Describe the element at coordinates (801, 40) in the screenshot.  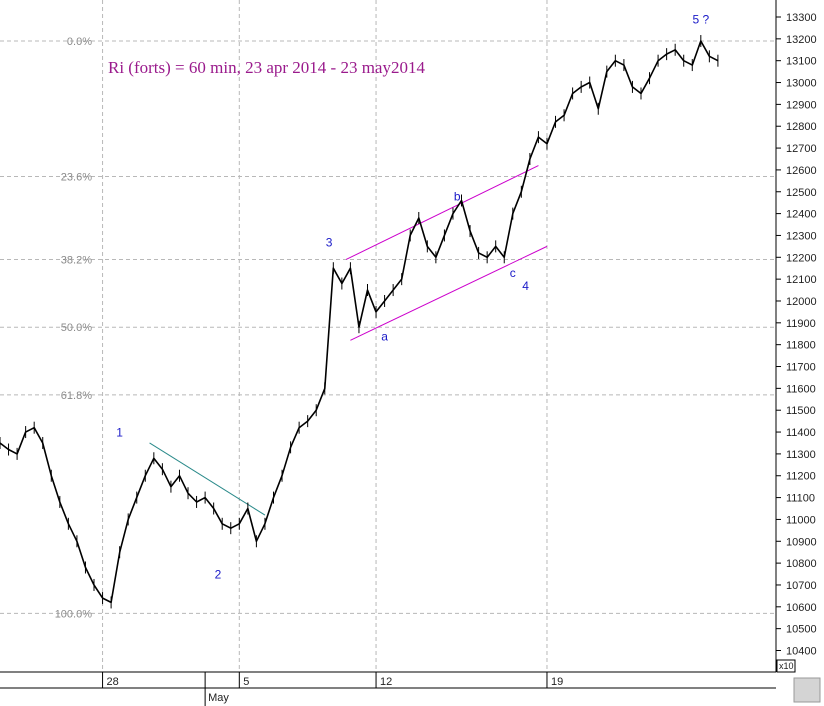
I see `y-tick-label: 13200` at that location.